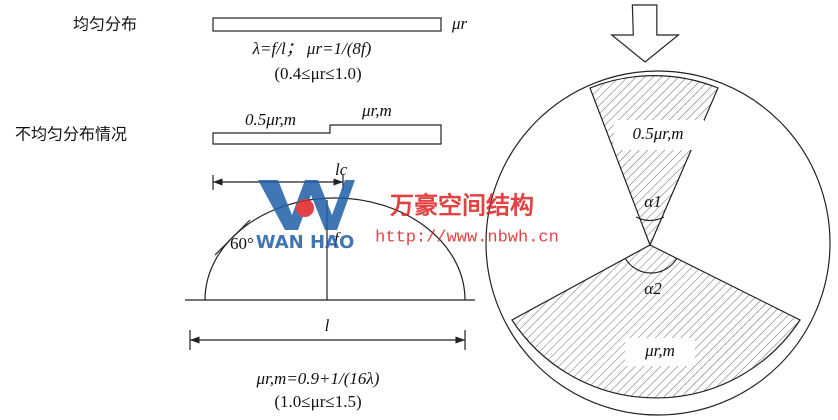 Image resolution: width=838 pixels, height=420 pixels. What do you see at coordinates (654, 161) in the screenshot?
I see `top-sector` at bounding box center [654, 161].